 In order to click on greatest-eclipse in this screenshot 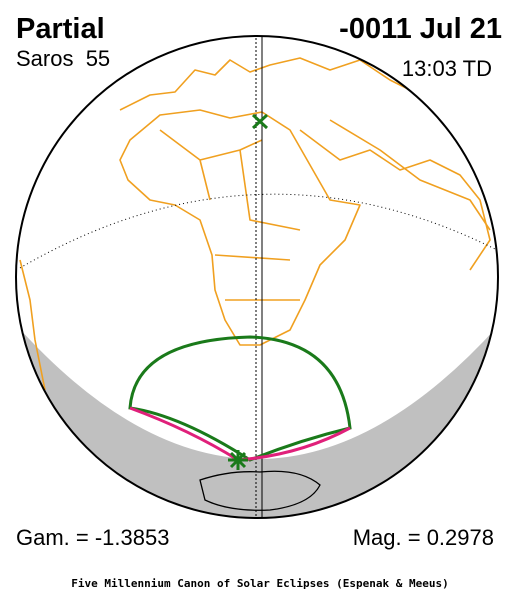, I will do `click(238, 460)`.